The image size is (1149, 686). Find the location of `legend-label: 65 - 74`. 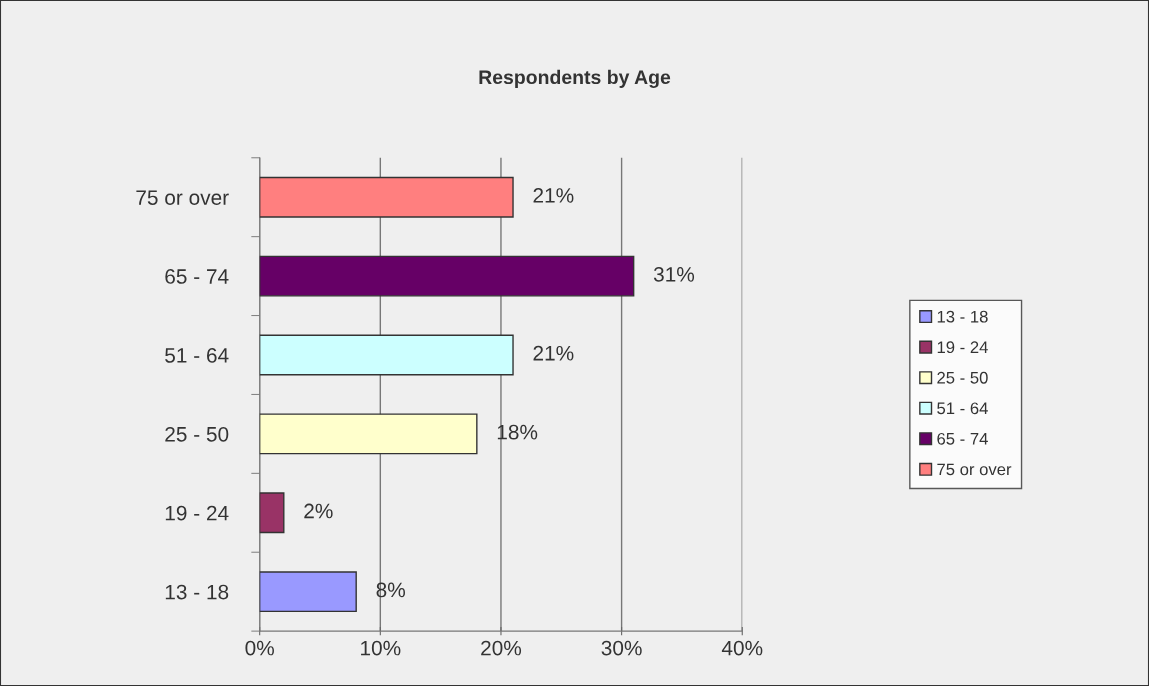

legend-label: 65 - 74 is located at coordinates (962, 438).